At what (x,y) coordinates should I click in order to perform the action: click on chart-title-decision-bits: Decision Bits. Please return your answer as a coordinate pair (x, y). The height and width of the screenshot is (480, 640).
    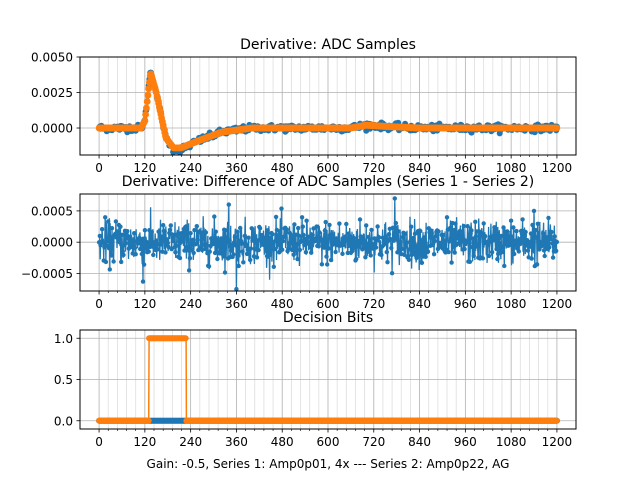
    Looking at the image, I should click on (328, 318).